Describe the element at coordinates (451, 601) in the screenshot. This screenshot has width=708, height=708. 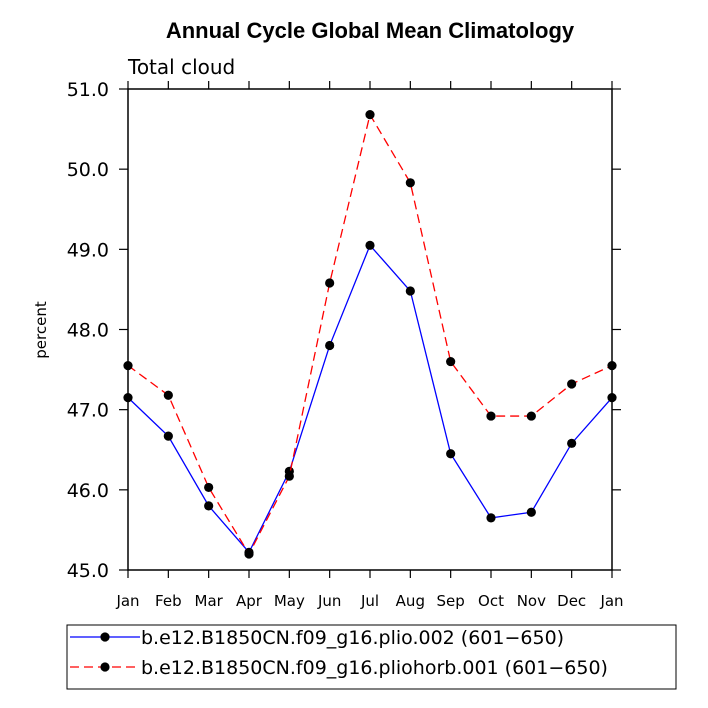
I see `x-tick-label: Sep` at that location.